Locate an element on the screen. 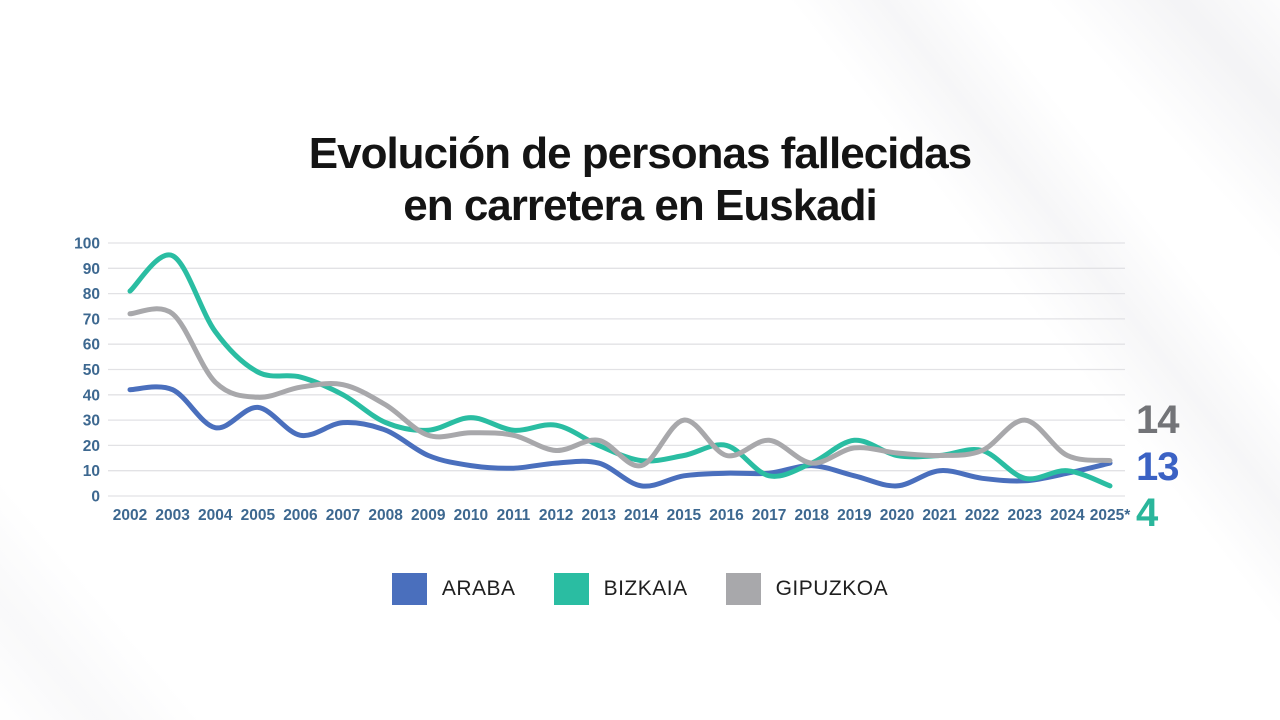  legend-item-araba: ARABA is located at coordinates (453, 589).